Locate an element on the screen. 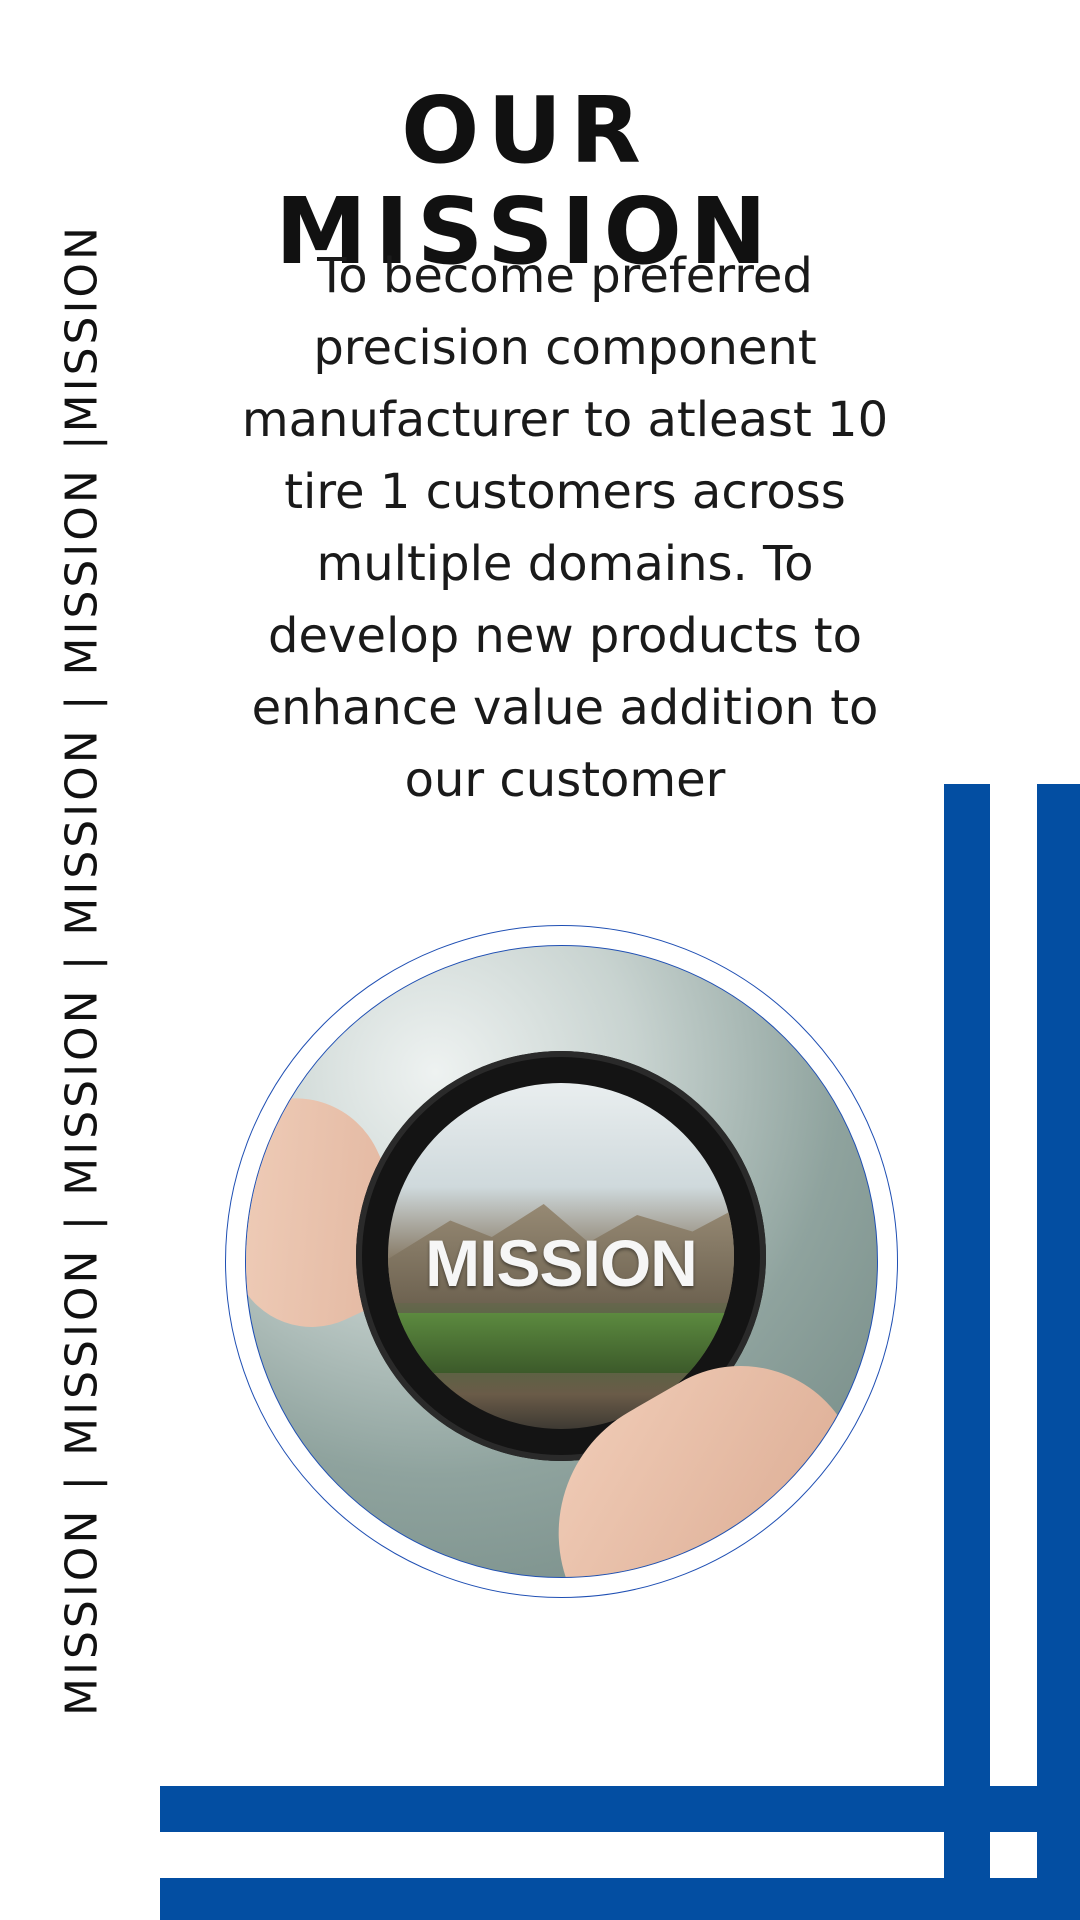  lens-mission-word: MISSION is located at coordinates (561, 1263).